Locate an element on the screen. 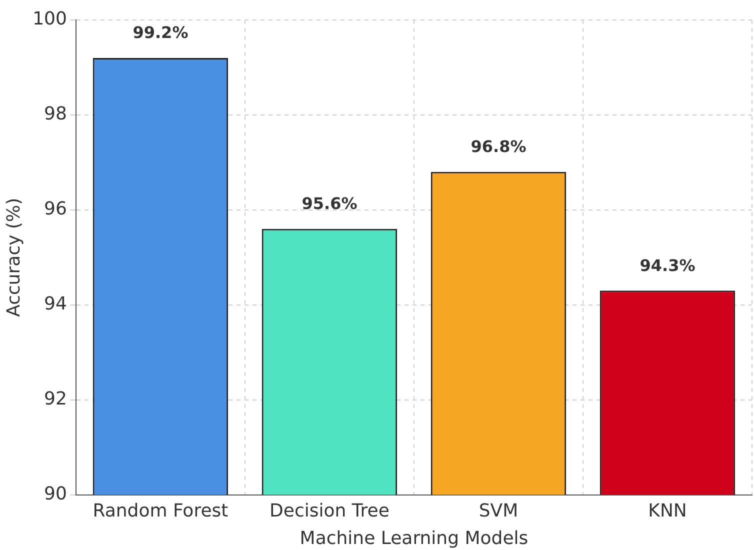 Image resolution: width=754 pixels, height=550 pixels. x-tick-label: SVM is located at coordinates (498, 511).